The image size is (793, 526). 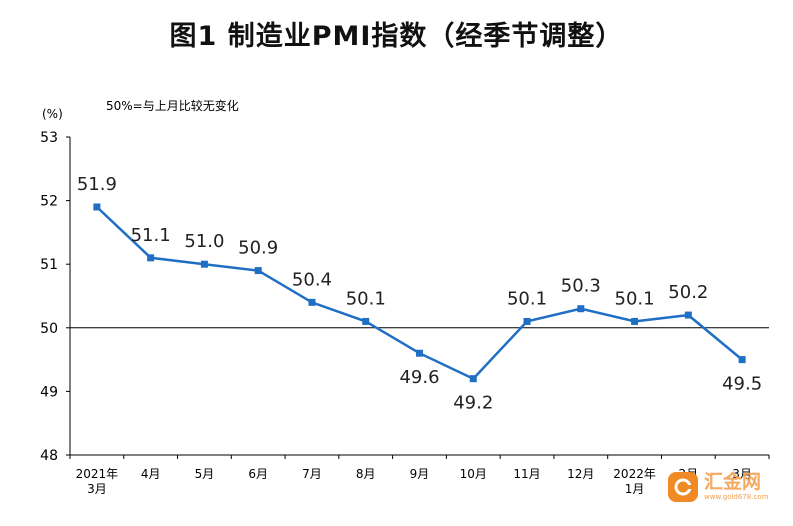 What do you see at coordinates (635, 489) in the screenshot?
I see `x-tick-label: 1月` at bounding box center [635, 489].